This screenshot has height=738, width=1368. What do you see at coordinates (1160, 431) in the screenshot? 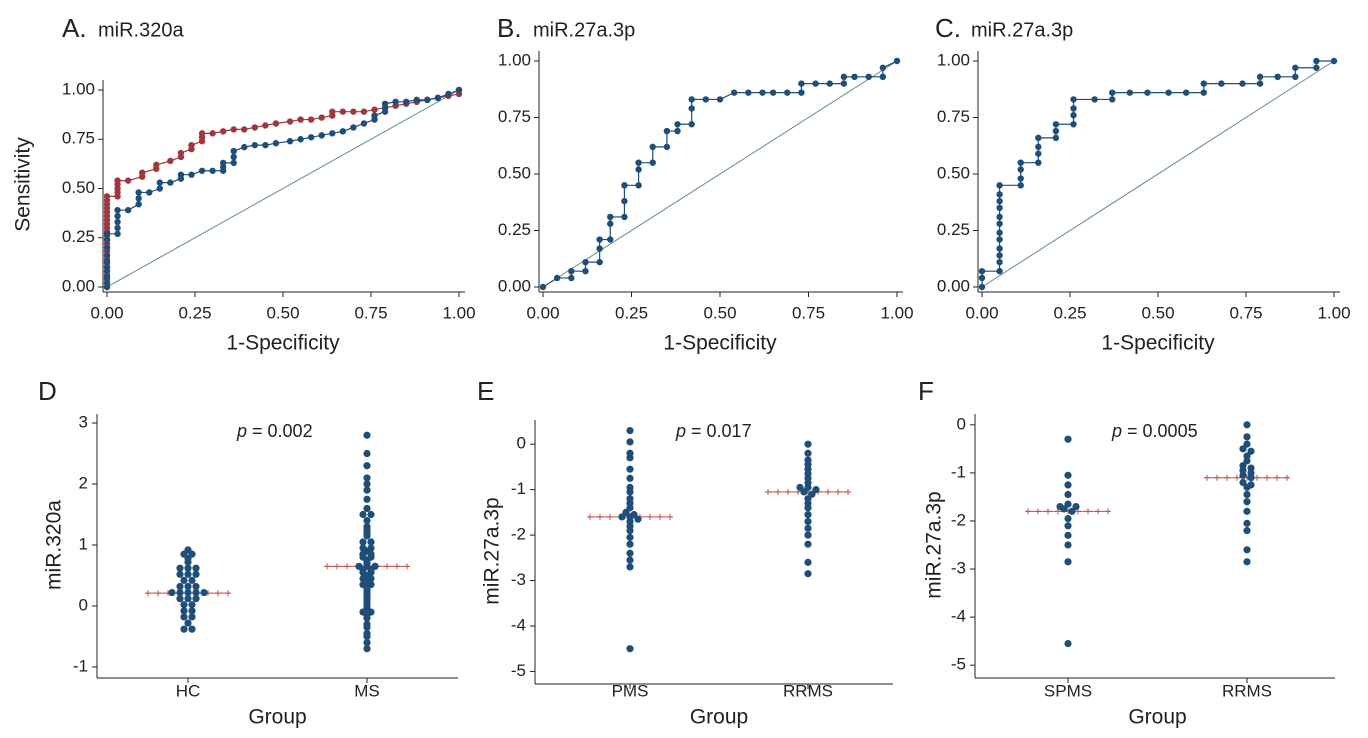
I see `p-value-text: = 0.0005` at bounding box center [1160, 431].